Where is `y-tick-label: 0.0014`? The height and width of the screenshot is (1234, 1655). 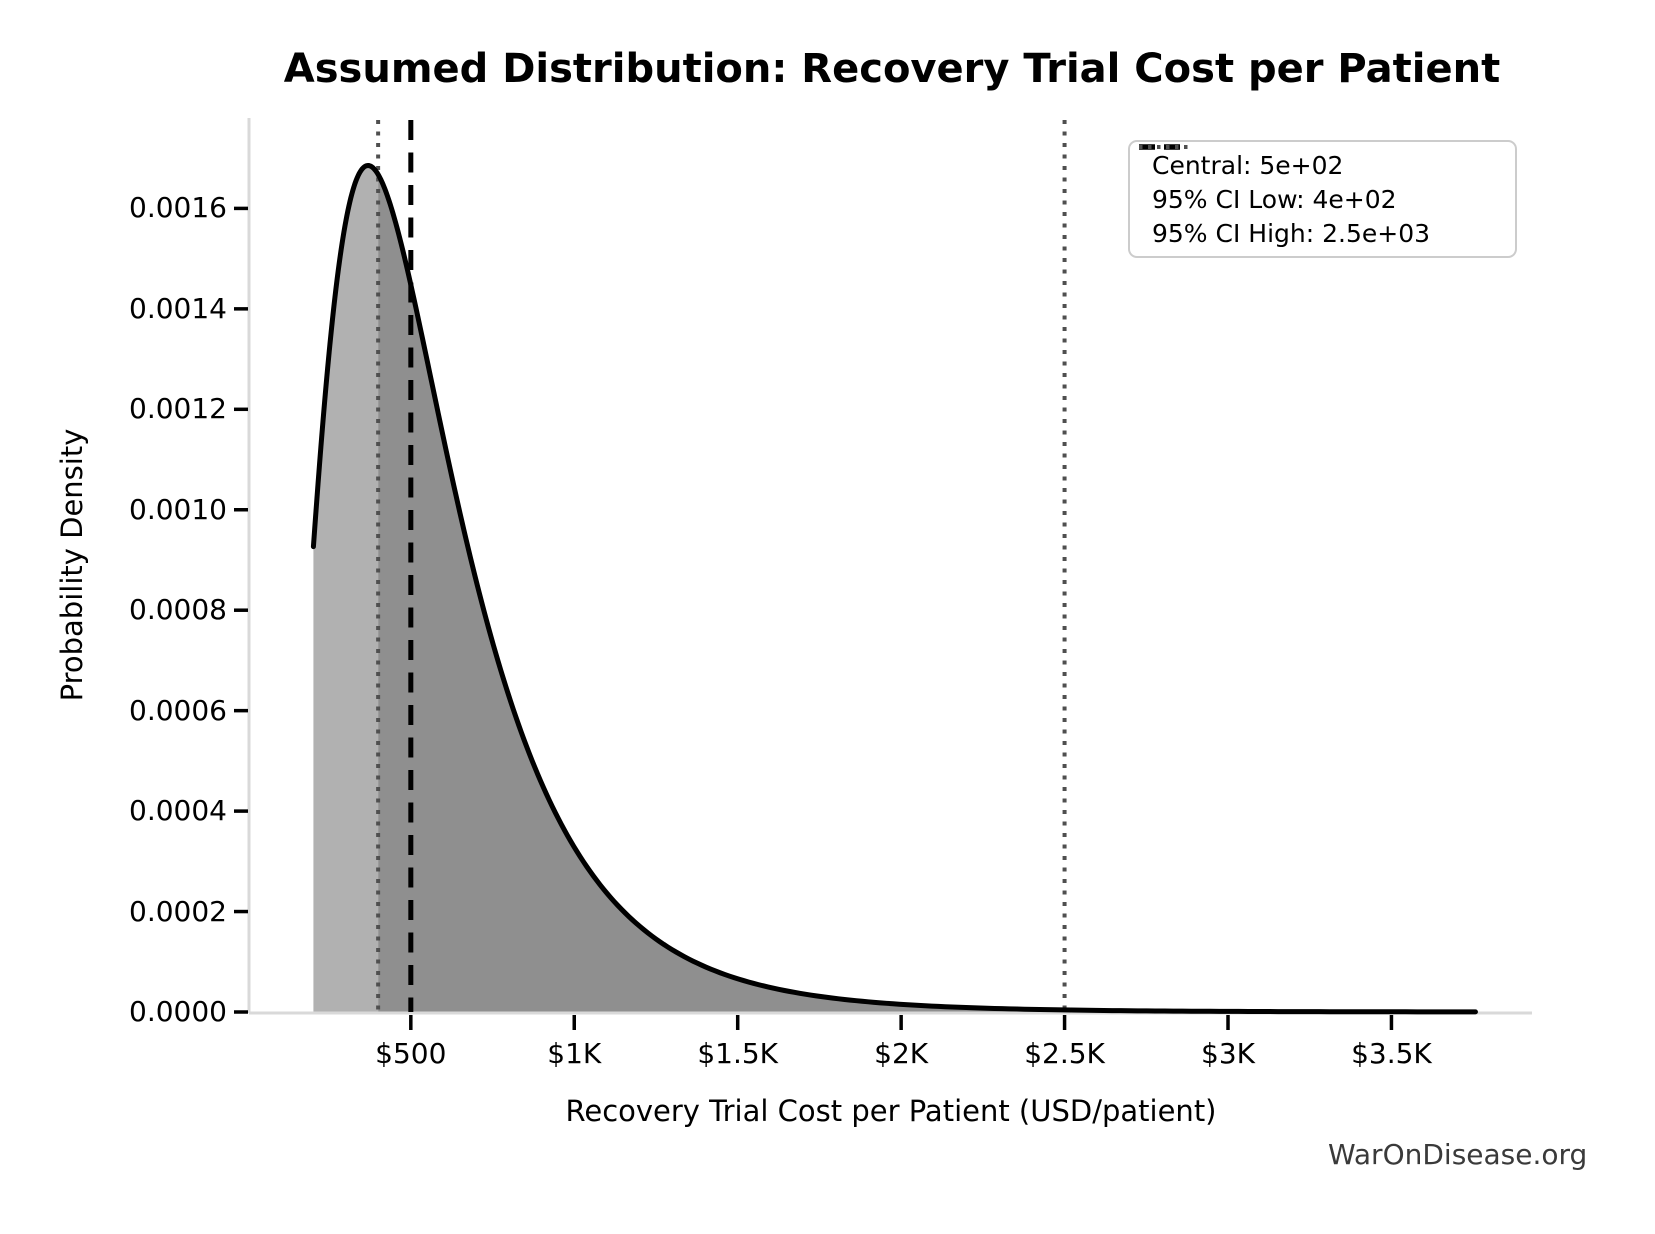 y-tick-label: 0.0014 is located at coordinates (178, 308).